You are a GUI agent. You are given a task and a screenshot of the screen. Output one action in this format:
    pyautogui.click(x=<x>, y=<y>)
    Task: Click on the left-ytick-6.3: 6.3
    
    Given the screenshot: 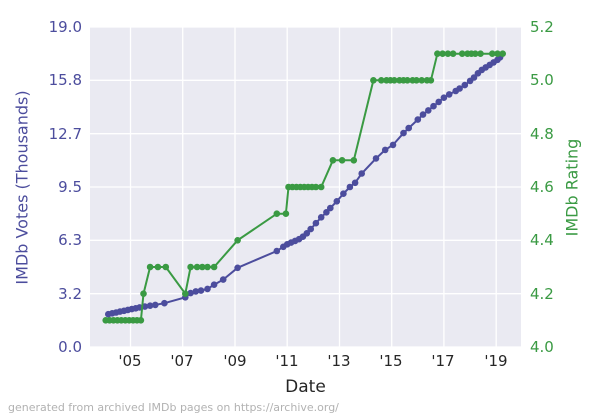 What is the action you would take?
    pyautogui.click(x=70, y=240)
    